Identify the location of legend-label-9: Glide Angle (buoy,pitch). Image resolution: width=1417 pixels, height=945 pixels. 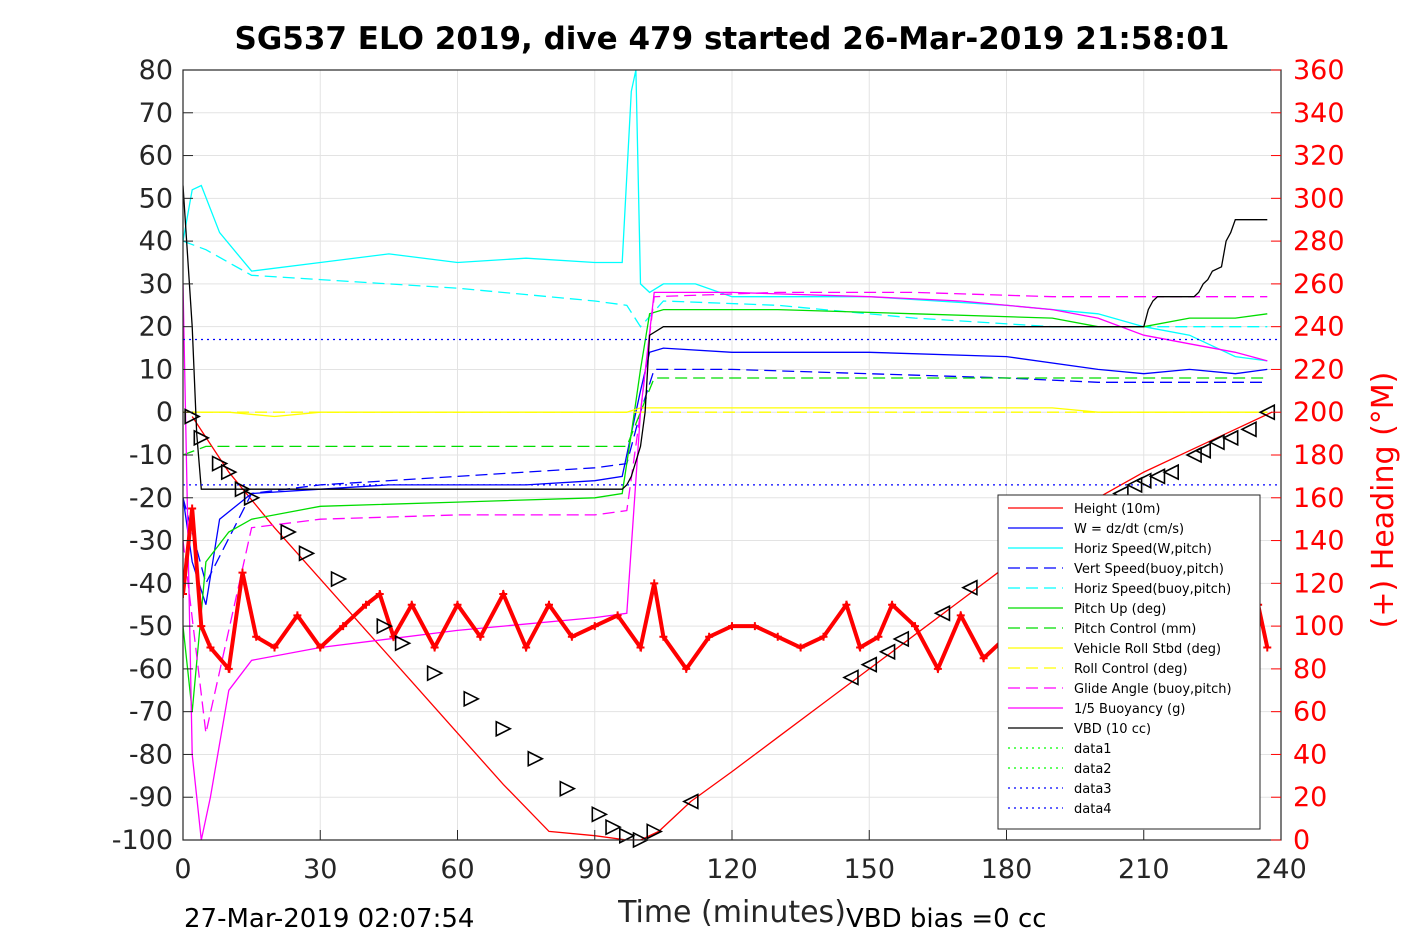
(1153, 689).